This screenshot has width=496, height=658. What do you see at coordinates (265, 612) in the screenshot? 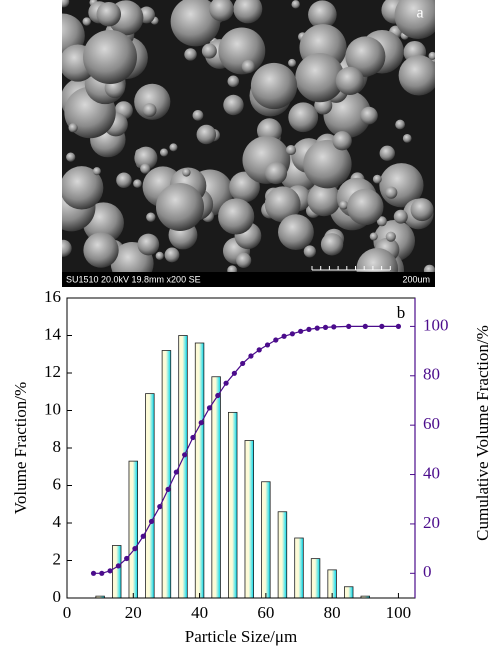
I see `x-tick-label: 60` at bounding box center [265, 612].